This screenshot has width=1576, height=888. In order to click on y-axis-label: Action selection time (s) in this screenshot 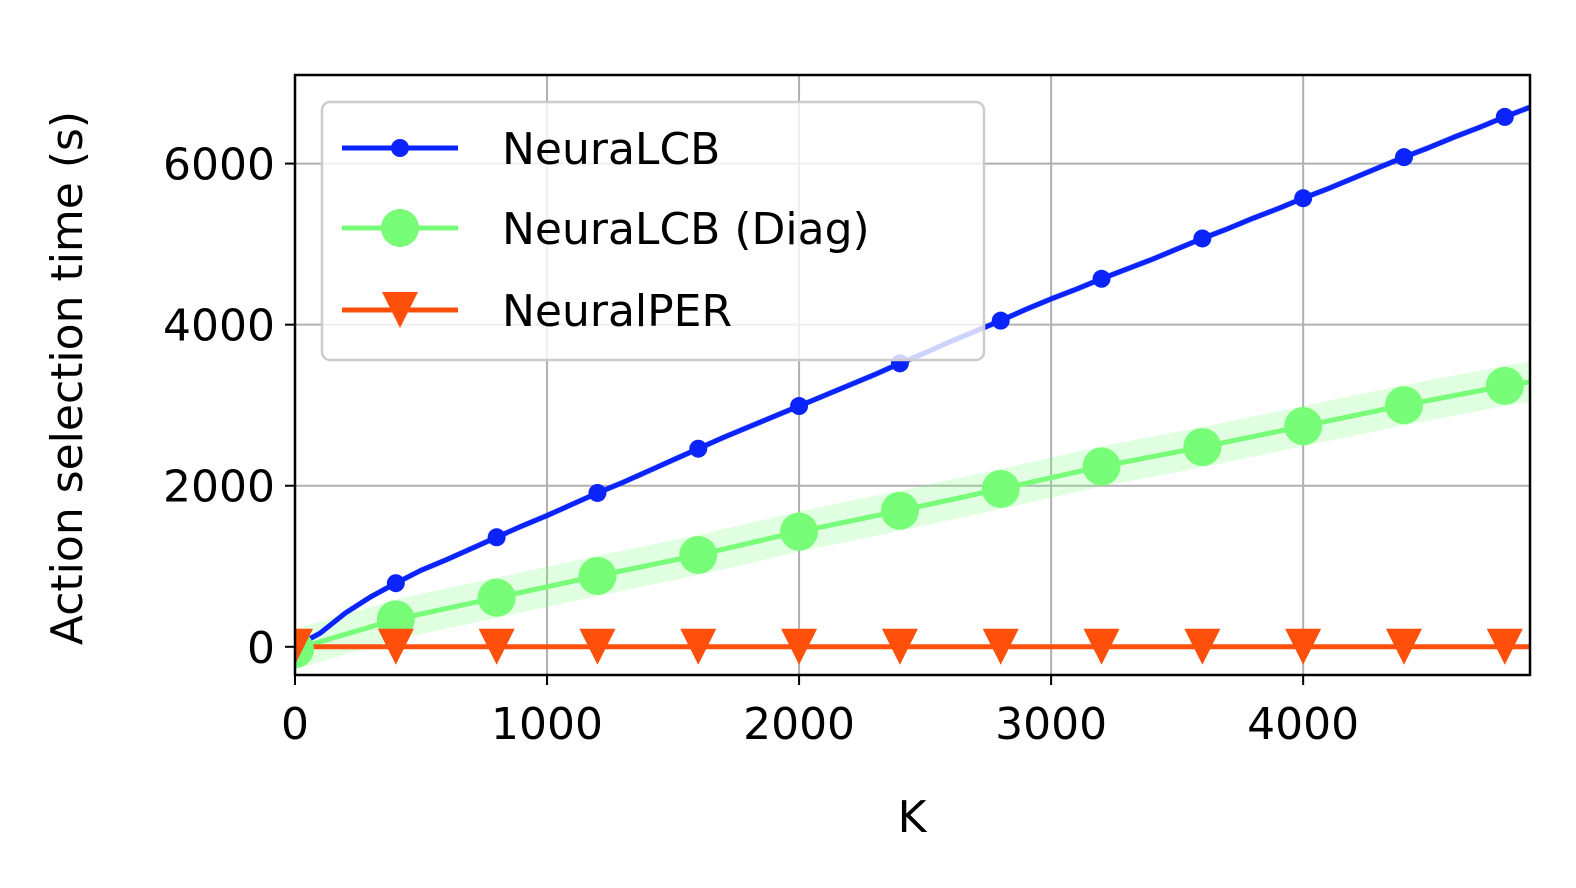, I will do `click(67, 378)`.